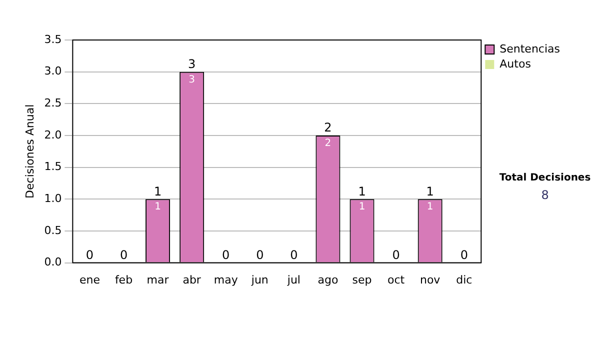 This screenshot has width=600, height=340. I want to click on y-tick-label: 0.0, so click(53, 262).